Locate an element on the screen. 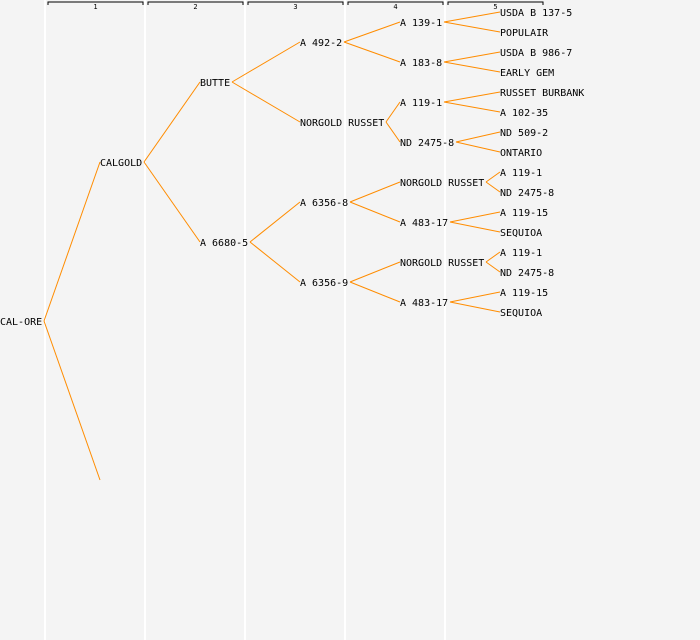 The height and width of the screenshot is (640, 700). generation-number: 5 is located at coordinates (495, 7).